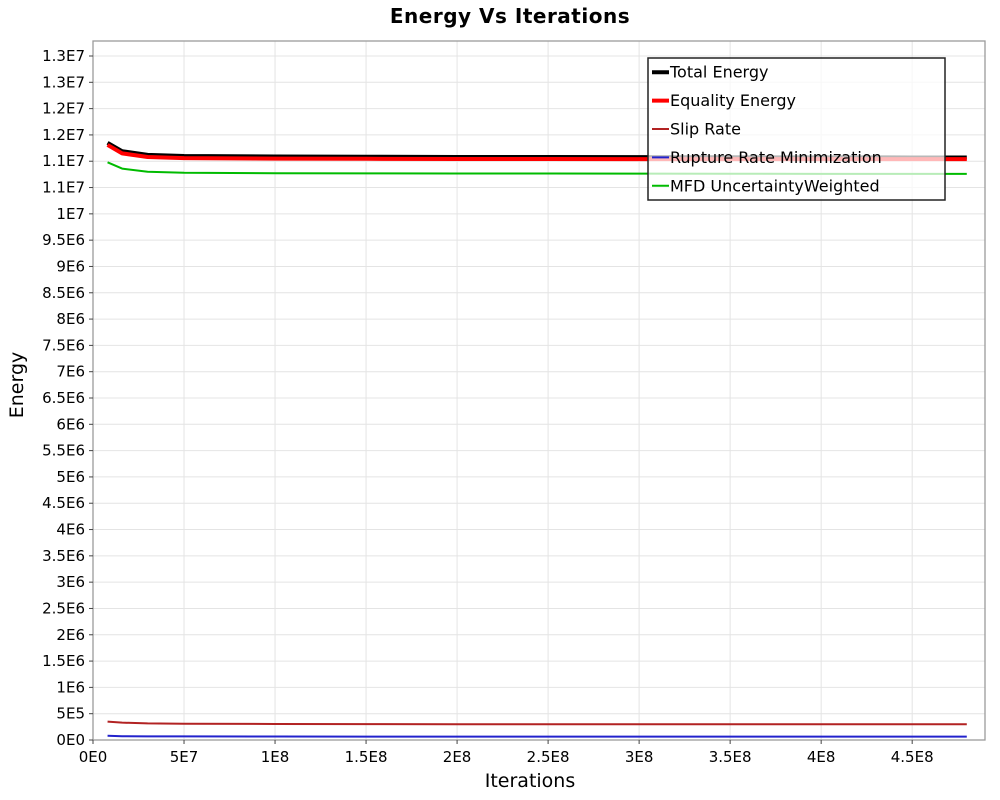 This screenshot has height=800, width=1000. Describe the element at coordinates (63, 661) in the screenshot. I see `y-tick-label: 1.5E6` at that location.